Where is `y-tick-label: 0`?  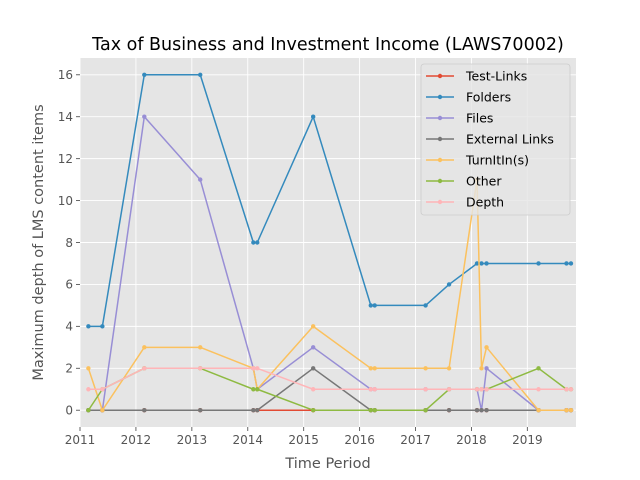
y-tick-label: 0 is located at coordinates (69, 411).